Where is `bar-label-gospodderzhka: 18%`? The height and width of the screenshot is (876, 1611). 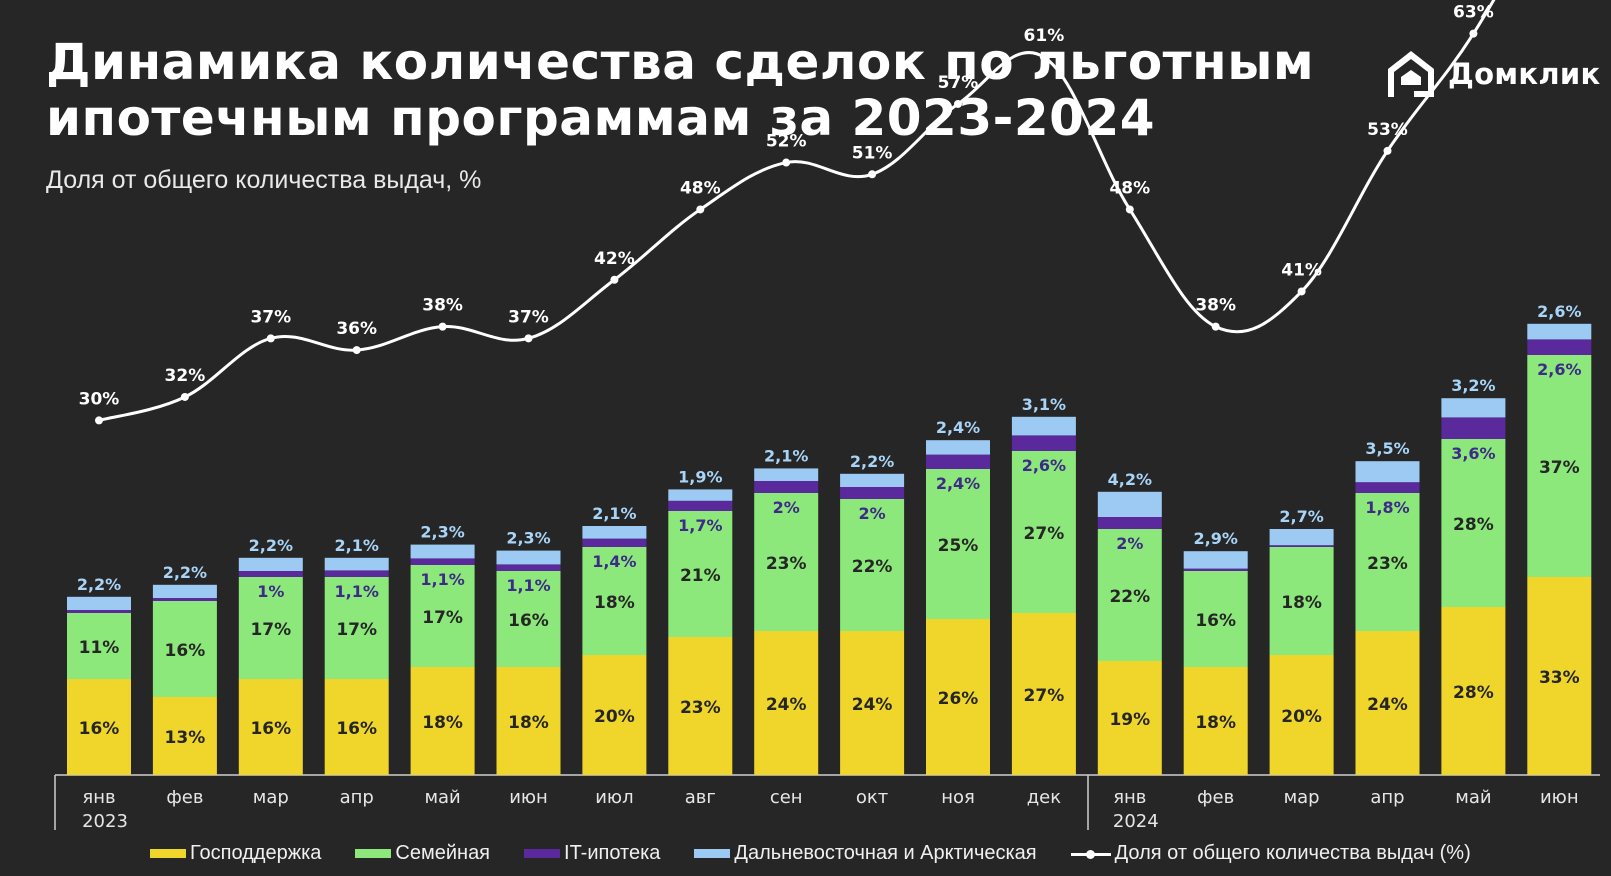
bar-label-gospodderzhka: 18% is located at coordinates (442, 723).